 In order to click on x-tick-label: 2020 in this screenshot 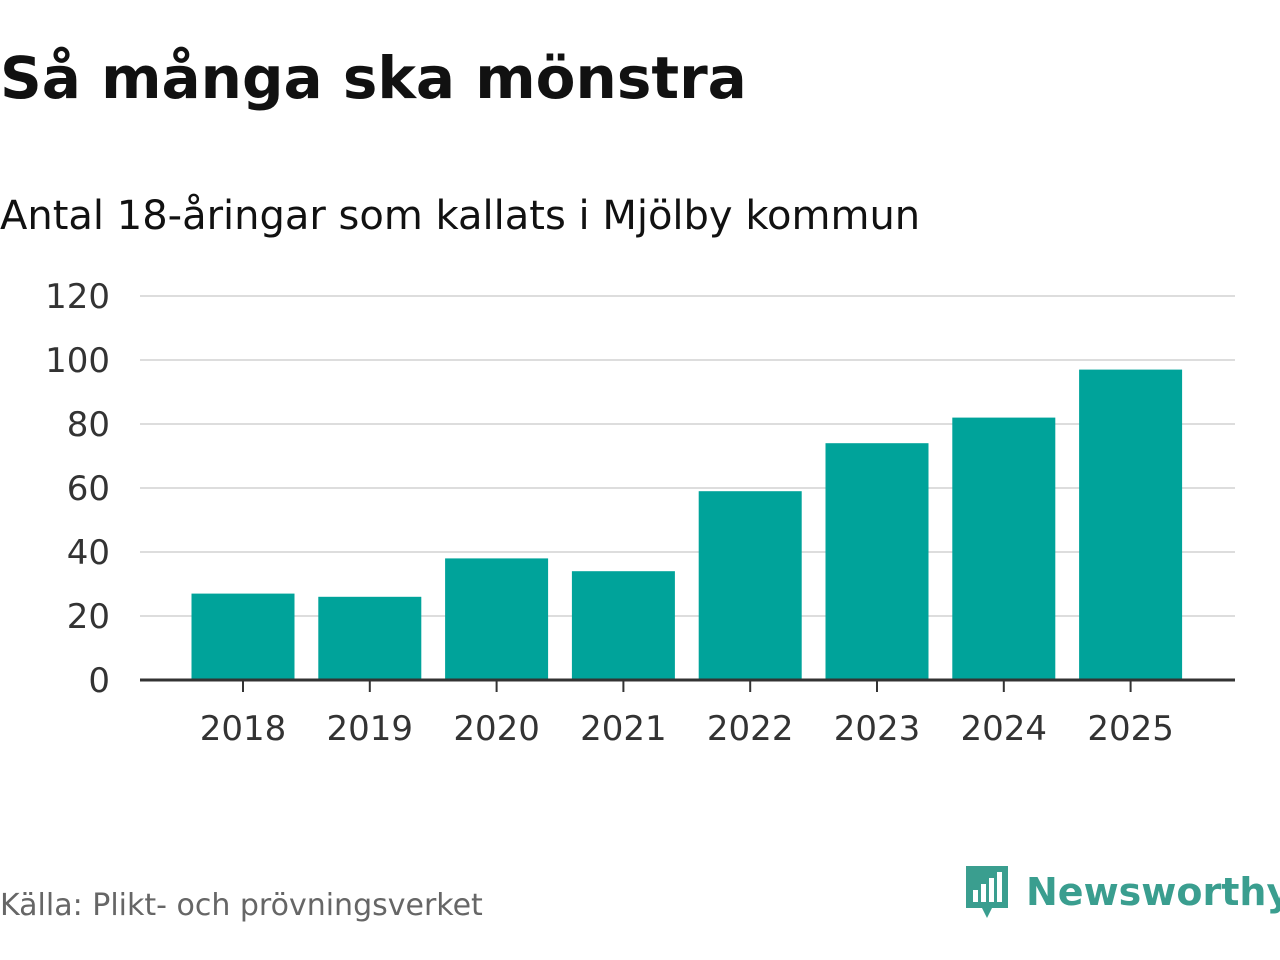, I will do `click(496, 729)`.